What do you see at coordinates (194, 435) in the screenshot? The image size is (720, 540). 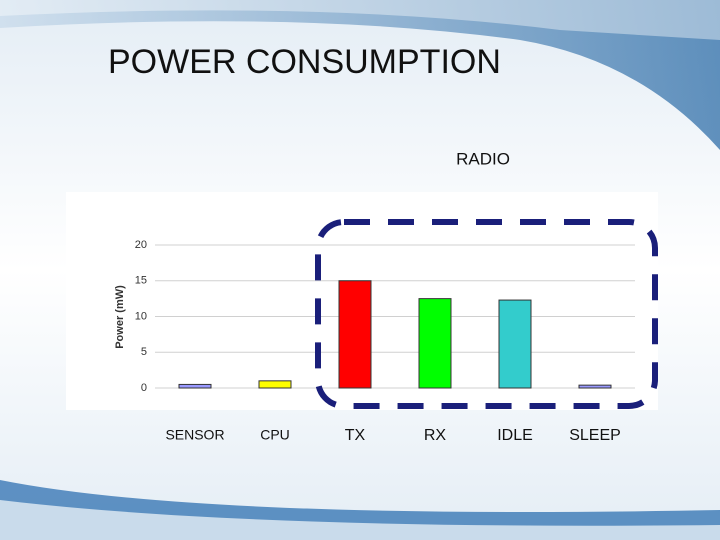 I see `x-tick-label: SENSOR` at bounding box center [194, 435].